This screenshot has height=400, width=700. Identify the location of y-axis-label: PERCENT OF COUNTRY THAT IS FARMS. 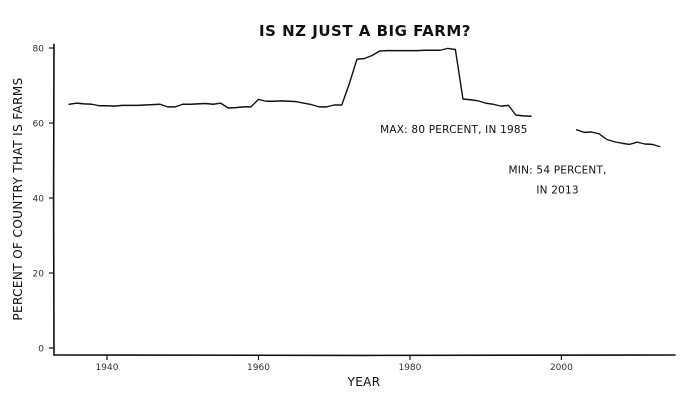
(18, 198).